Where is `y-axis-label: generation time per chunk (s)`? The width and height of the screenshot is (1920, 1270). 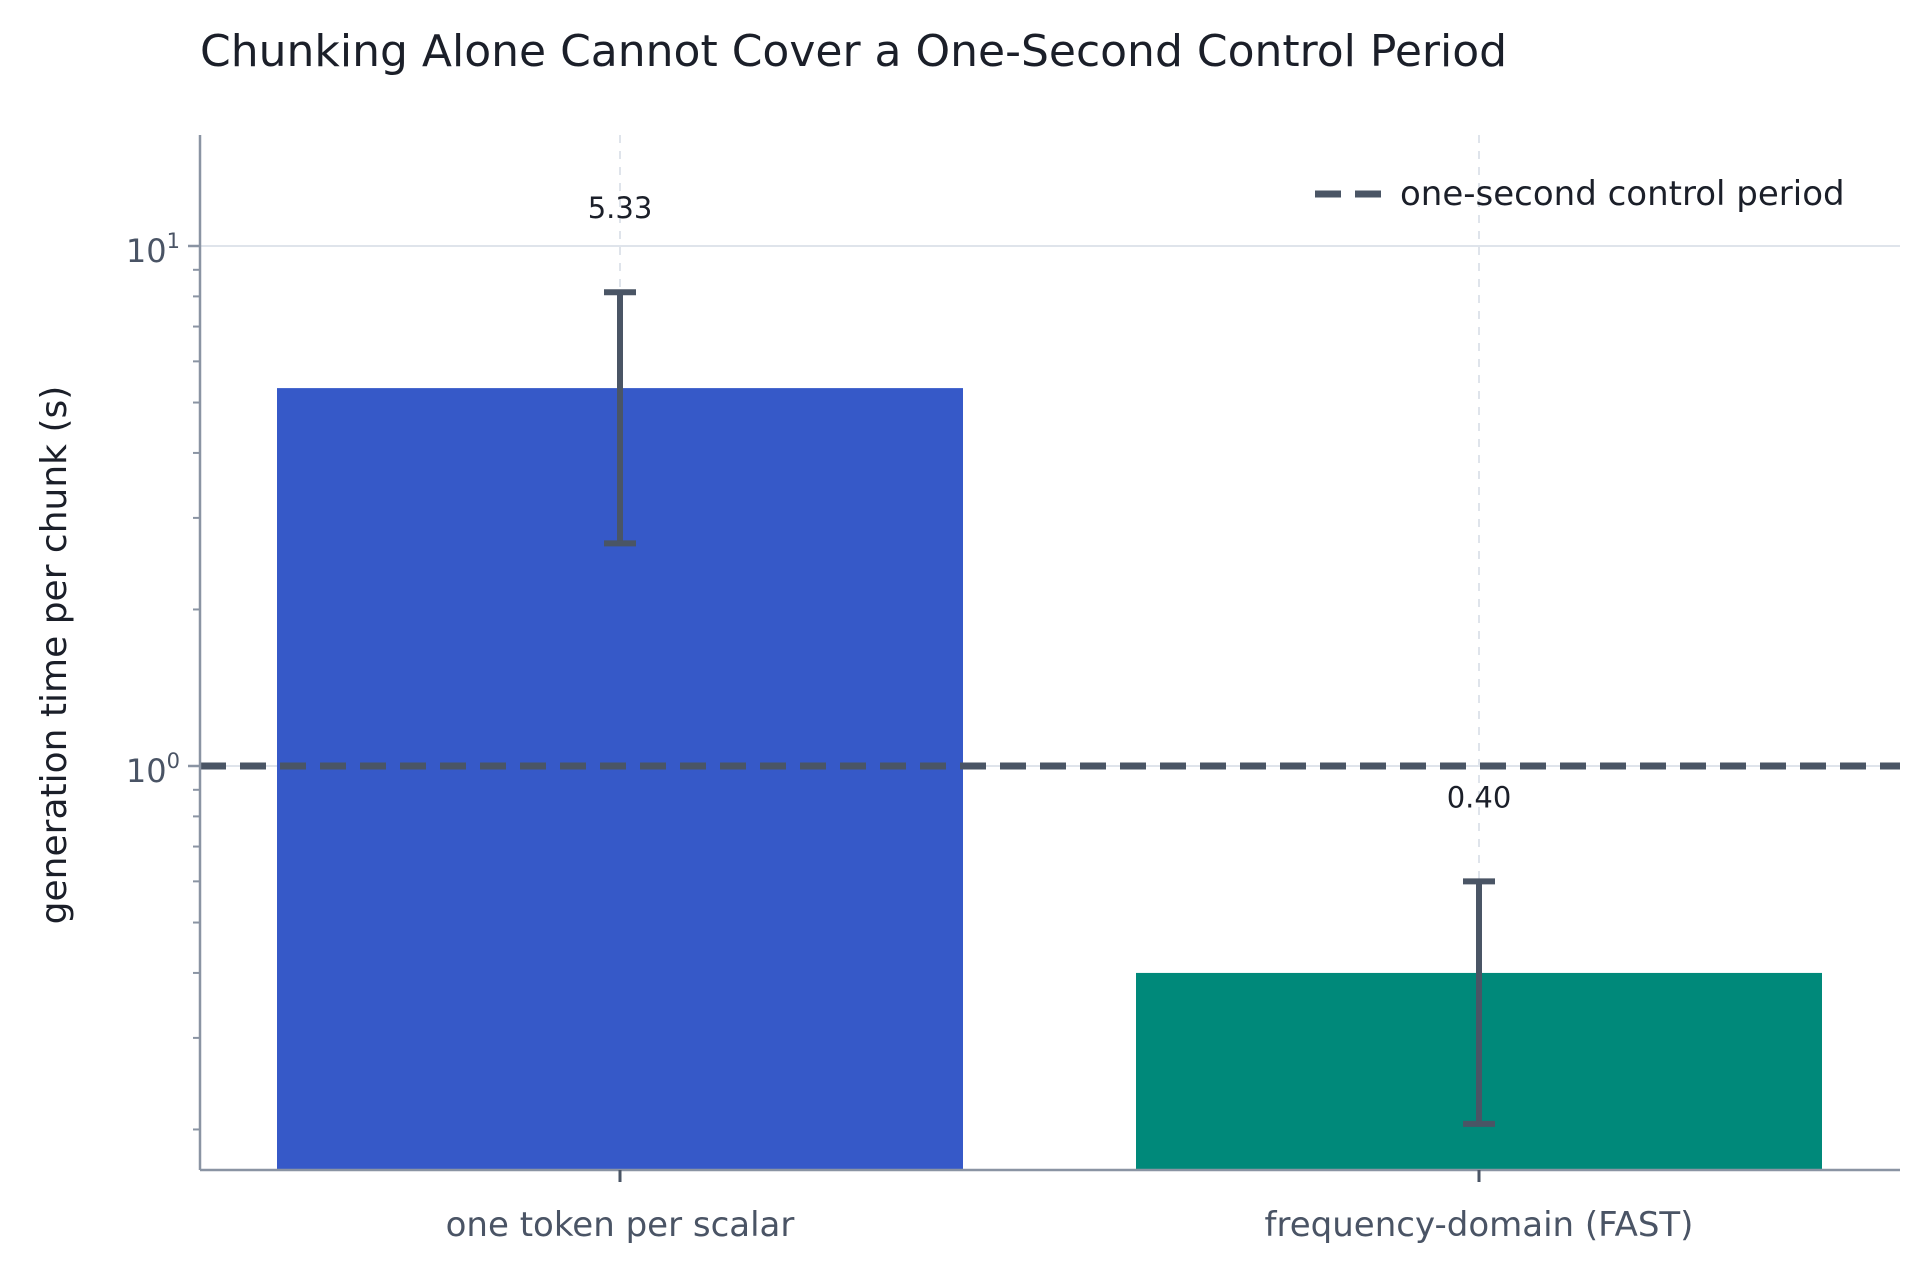 y-axis-label: generation time per chunk (s) is located at coordinates (54, 655).